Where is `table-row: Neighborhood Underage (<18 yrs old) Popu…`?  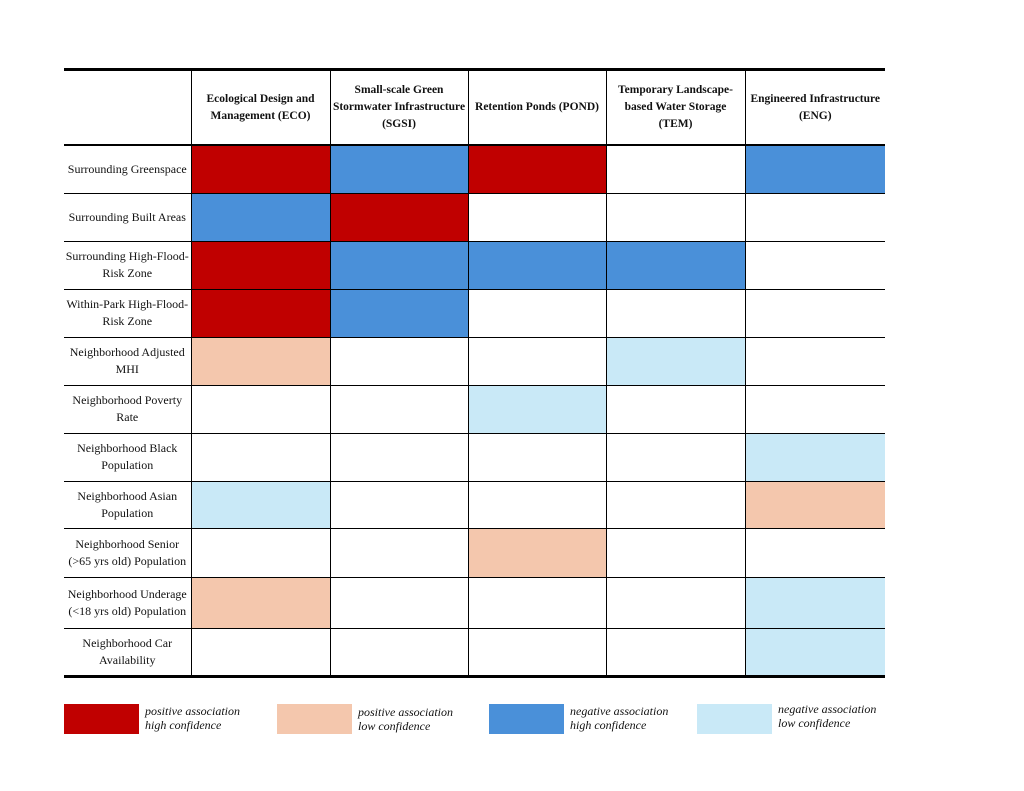
table-row: Neighborhood Underage (<18 yrs old) Popu… is located at coordinates (474, 603).